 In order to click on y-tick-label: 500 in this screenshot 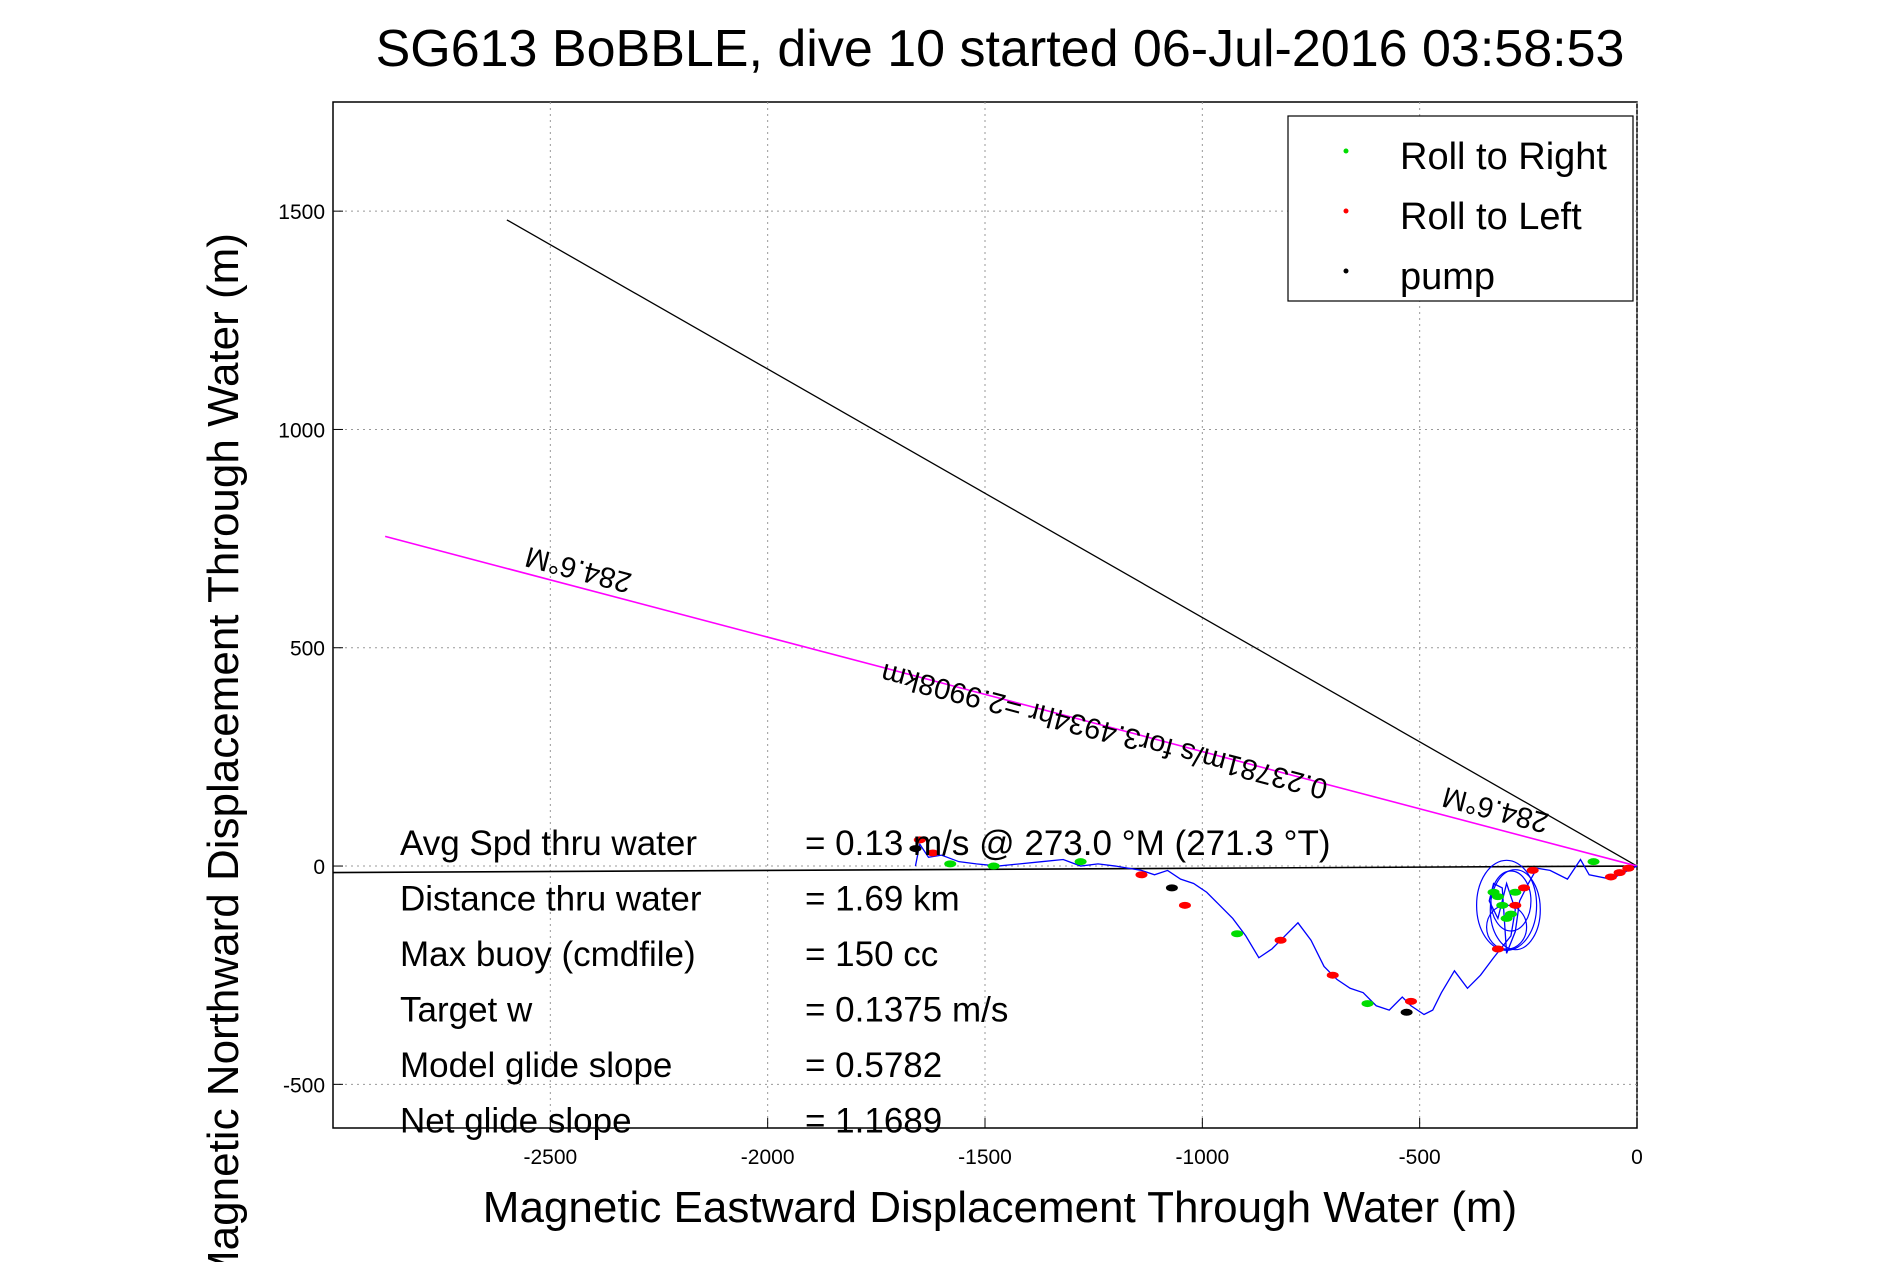, I will do `click(307, 649)`.